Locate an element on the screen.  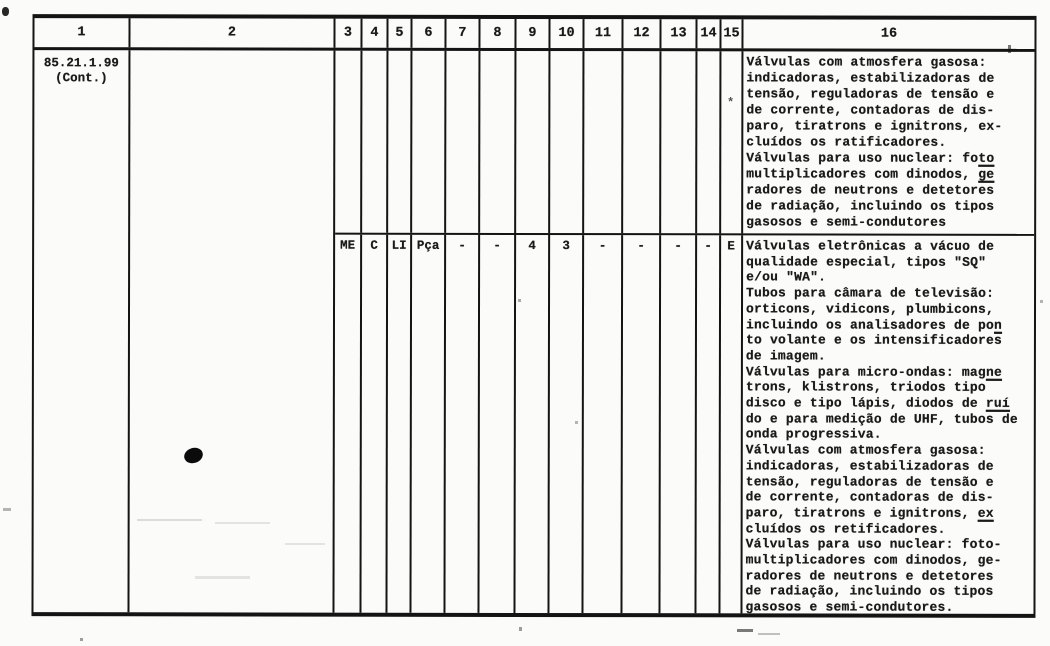
data-cell: 3 is located at coordinates (567, 424).